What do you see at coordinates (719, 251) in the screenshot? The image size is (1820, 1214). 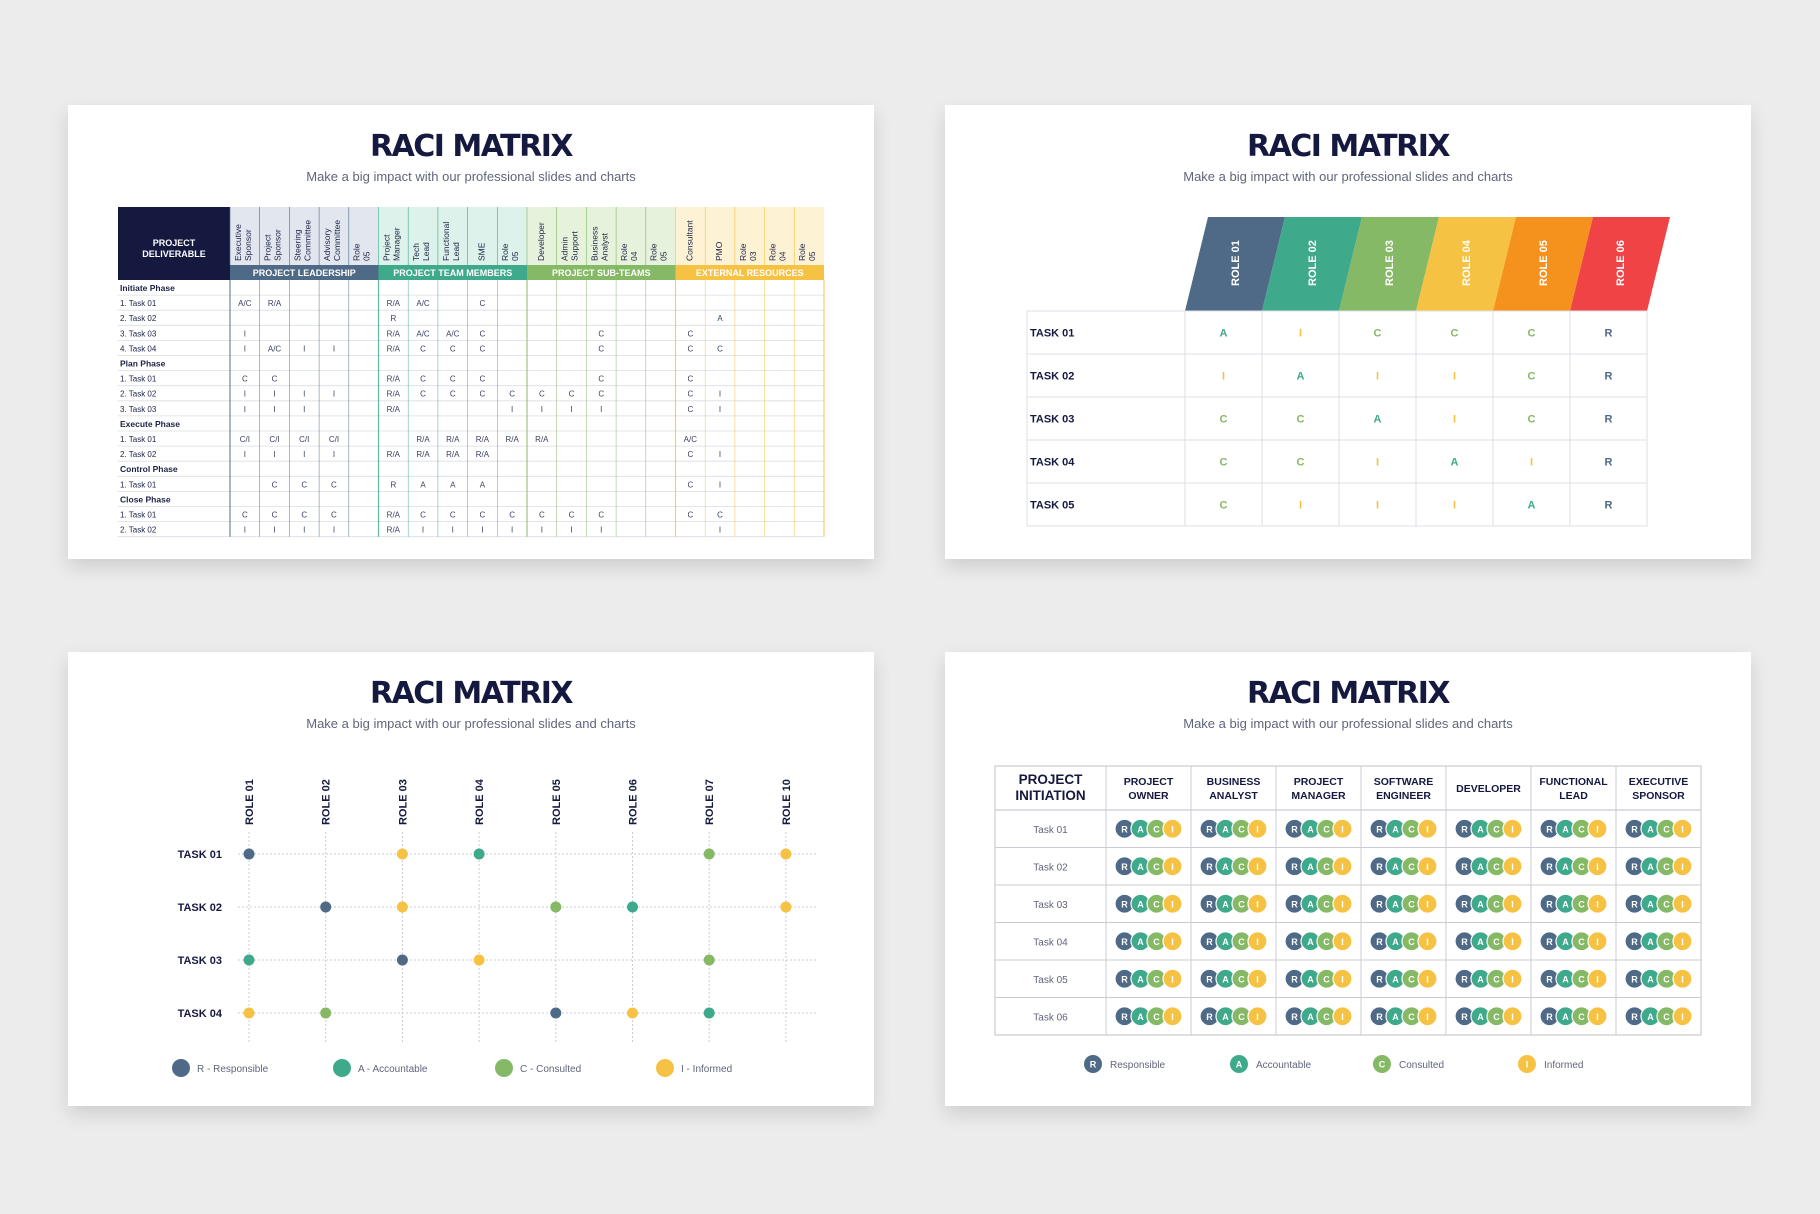 I see `role-name: PMO` at bounding box center [719, 251].